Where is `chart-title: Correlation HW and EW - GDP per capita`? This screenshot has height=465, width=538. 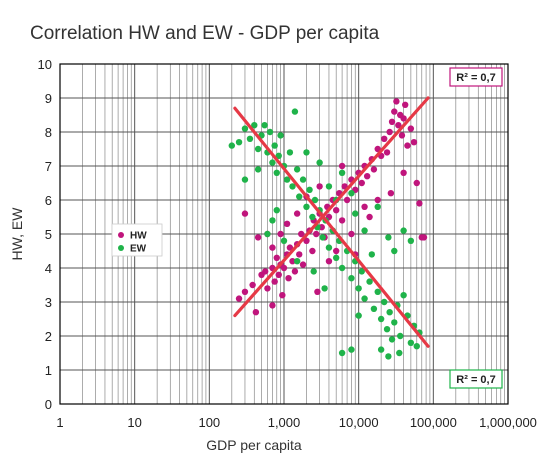 chart-title: Correlation HW and EW - GDP per capita is located at coordinates (205, 33).